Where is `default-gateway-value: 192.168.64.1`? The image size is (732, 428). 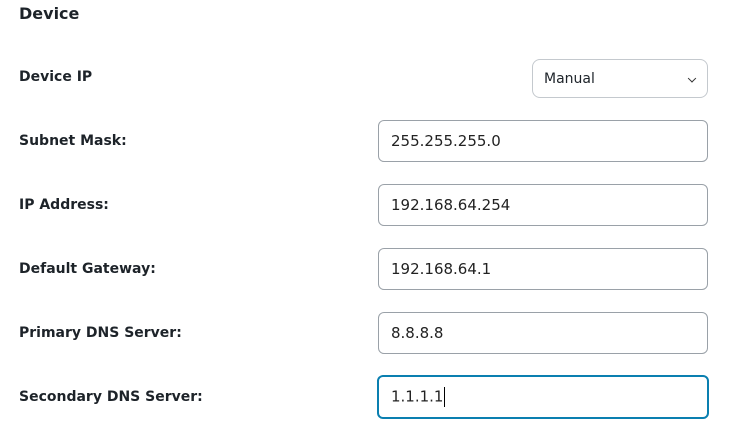 default-gateway-value: 192.168.64.1 is located at coordinates (441, 269).